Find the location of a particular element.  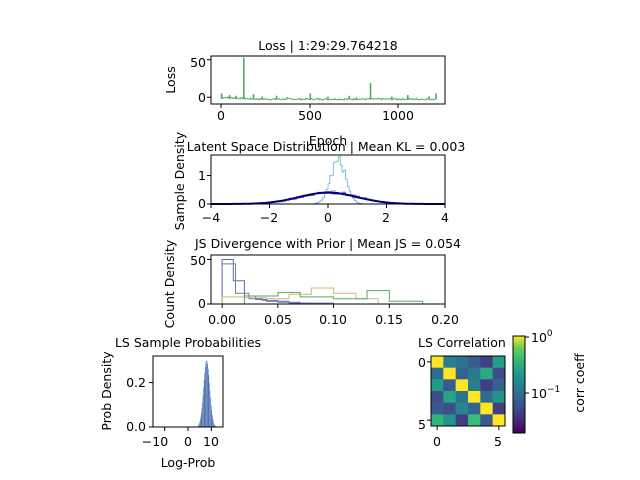

latent-ytick-label: 0 is located at coordinates (202, 203).